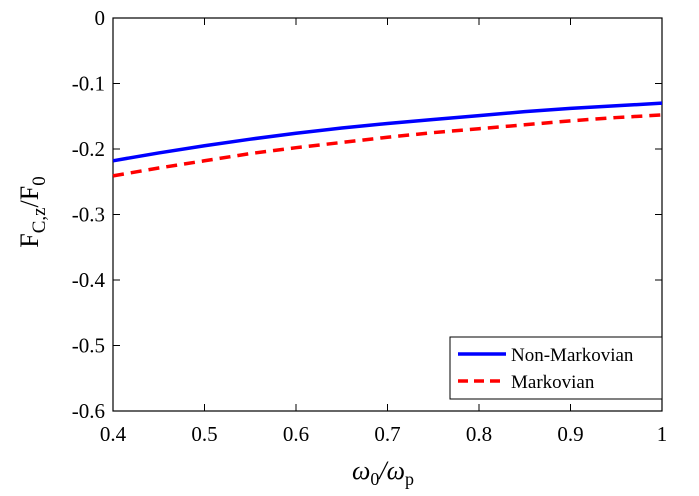  What do you see at coordinates (662, 434) in the screenshot?
I see `x-tick-label: 1` at bounding box center [662, 434].